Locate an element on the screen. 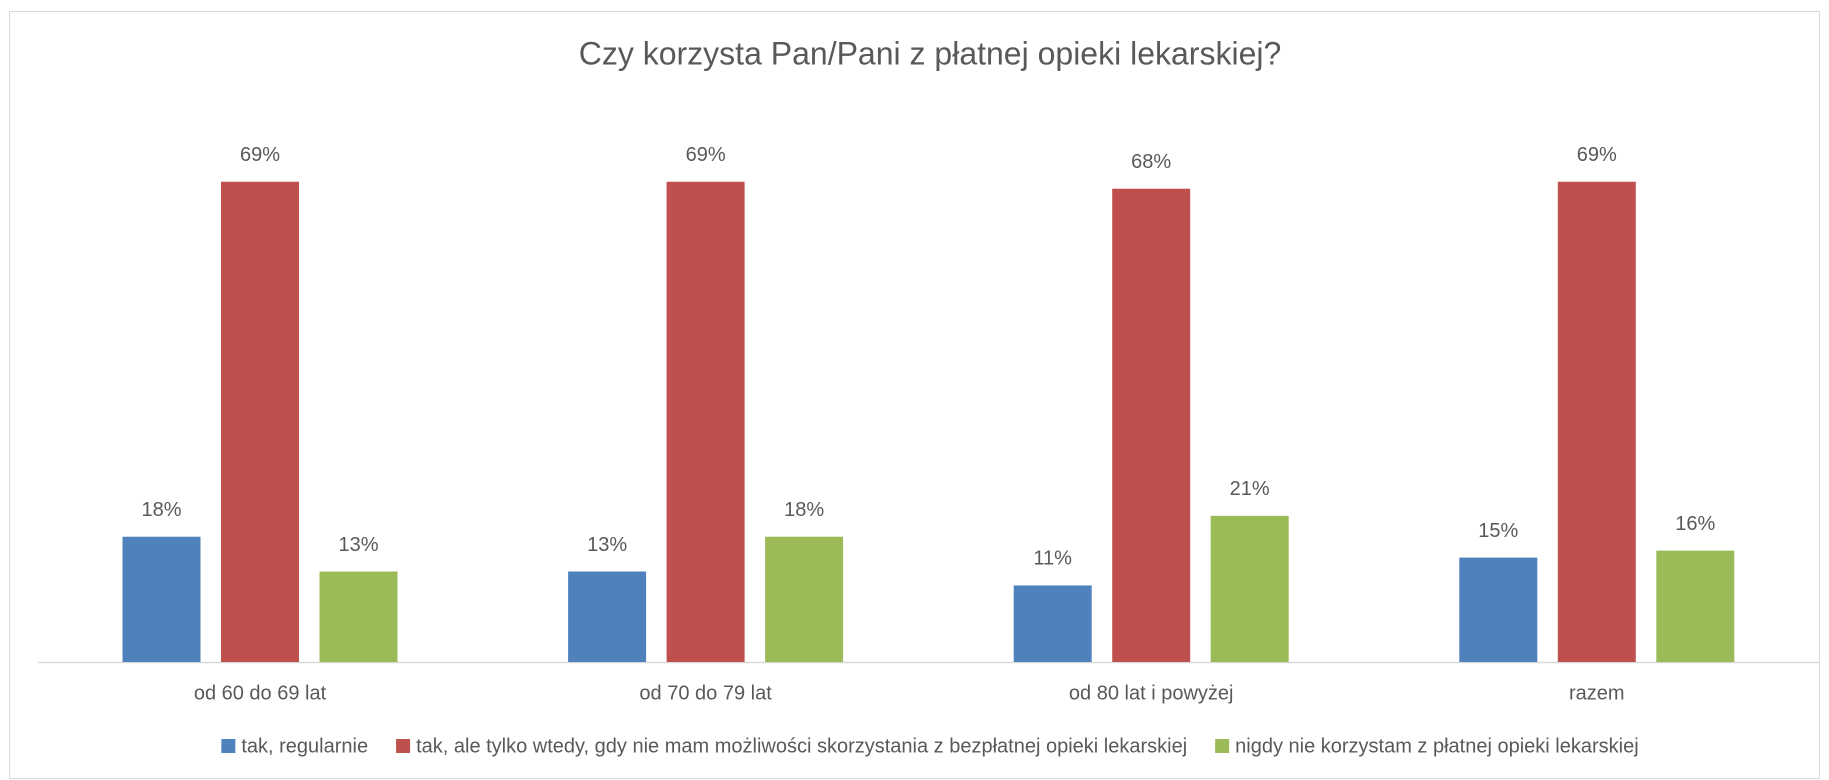 This screenshot has width=1829, height=780. x-tick-label: od 80 lat i powyżej is located at coordinates (1151, 693).